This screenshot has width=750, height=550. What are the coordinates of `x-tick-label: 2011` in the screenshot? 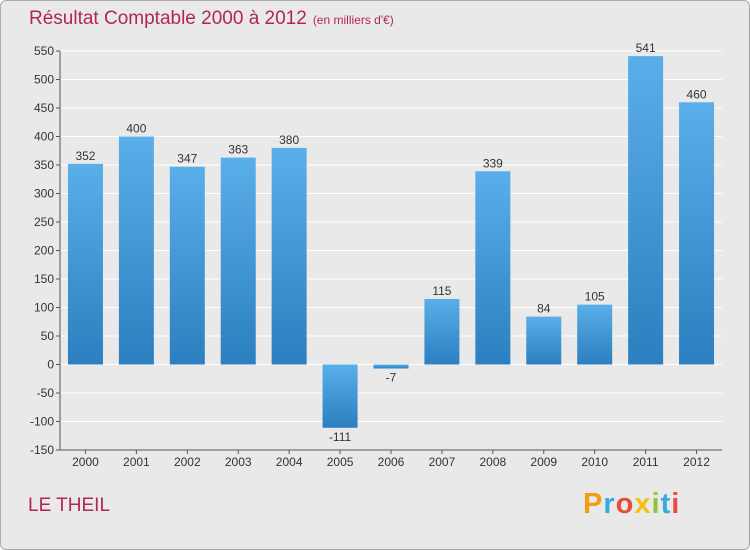 It's located at (646, 462).